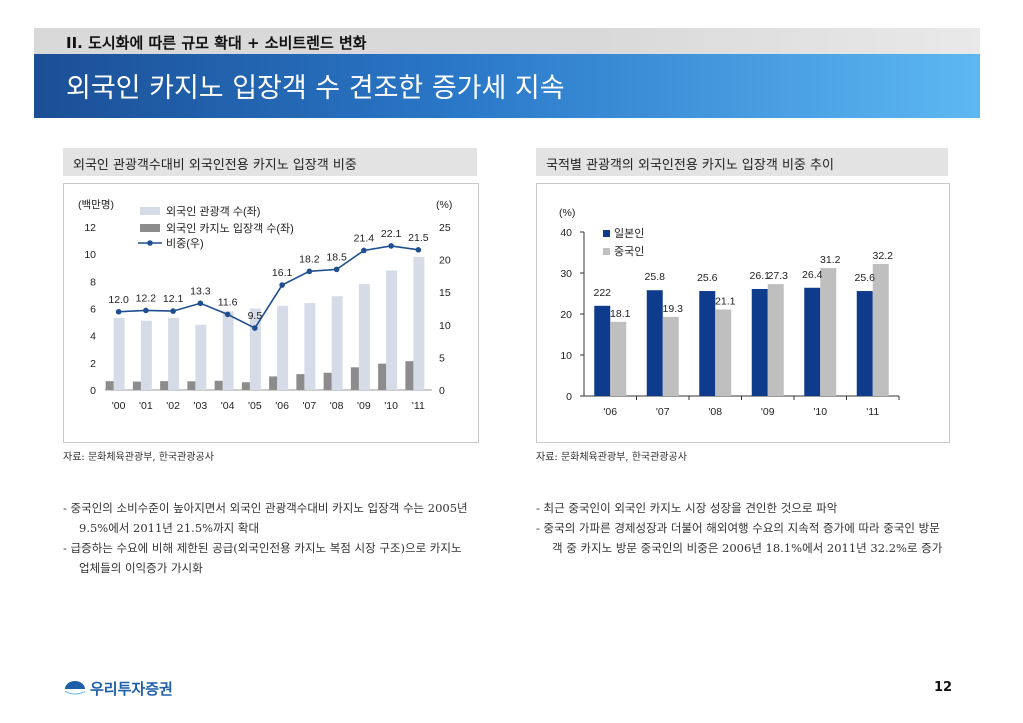 This screenshot has width=1023, height=723. Describe the element at coordinates (620, 314) in the screenshot. I see `china-data-label: 18.1` at that location.